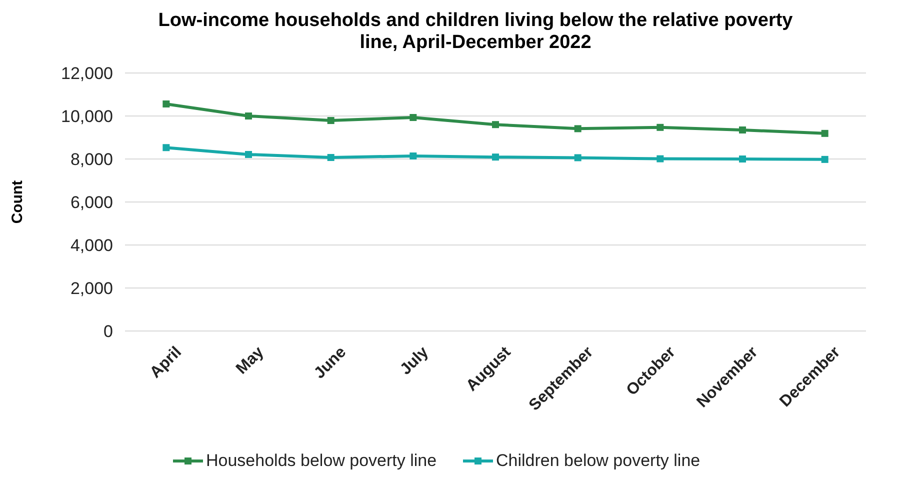  What do you see at coordinates (250, 361) in the screenshot?
I see `x-tick-label: May` at bounding box center [250, 361].